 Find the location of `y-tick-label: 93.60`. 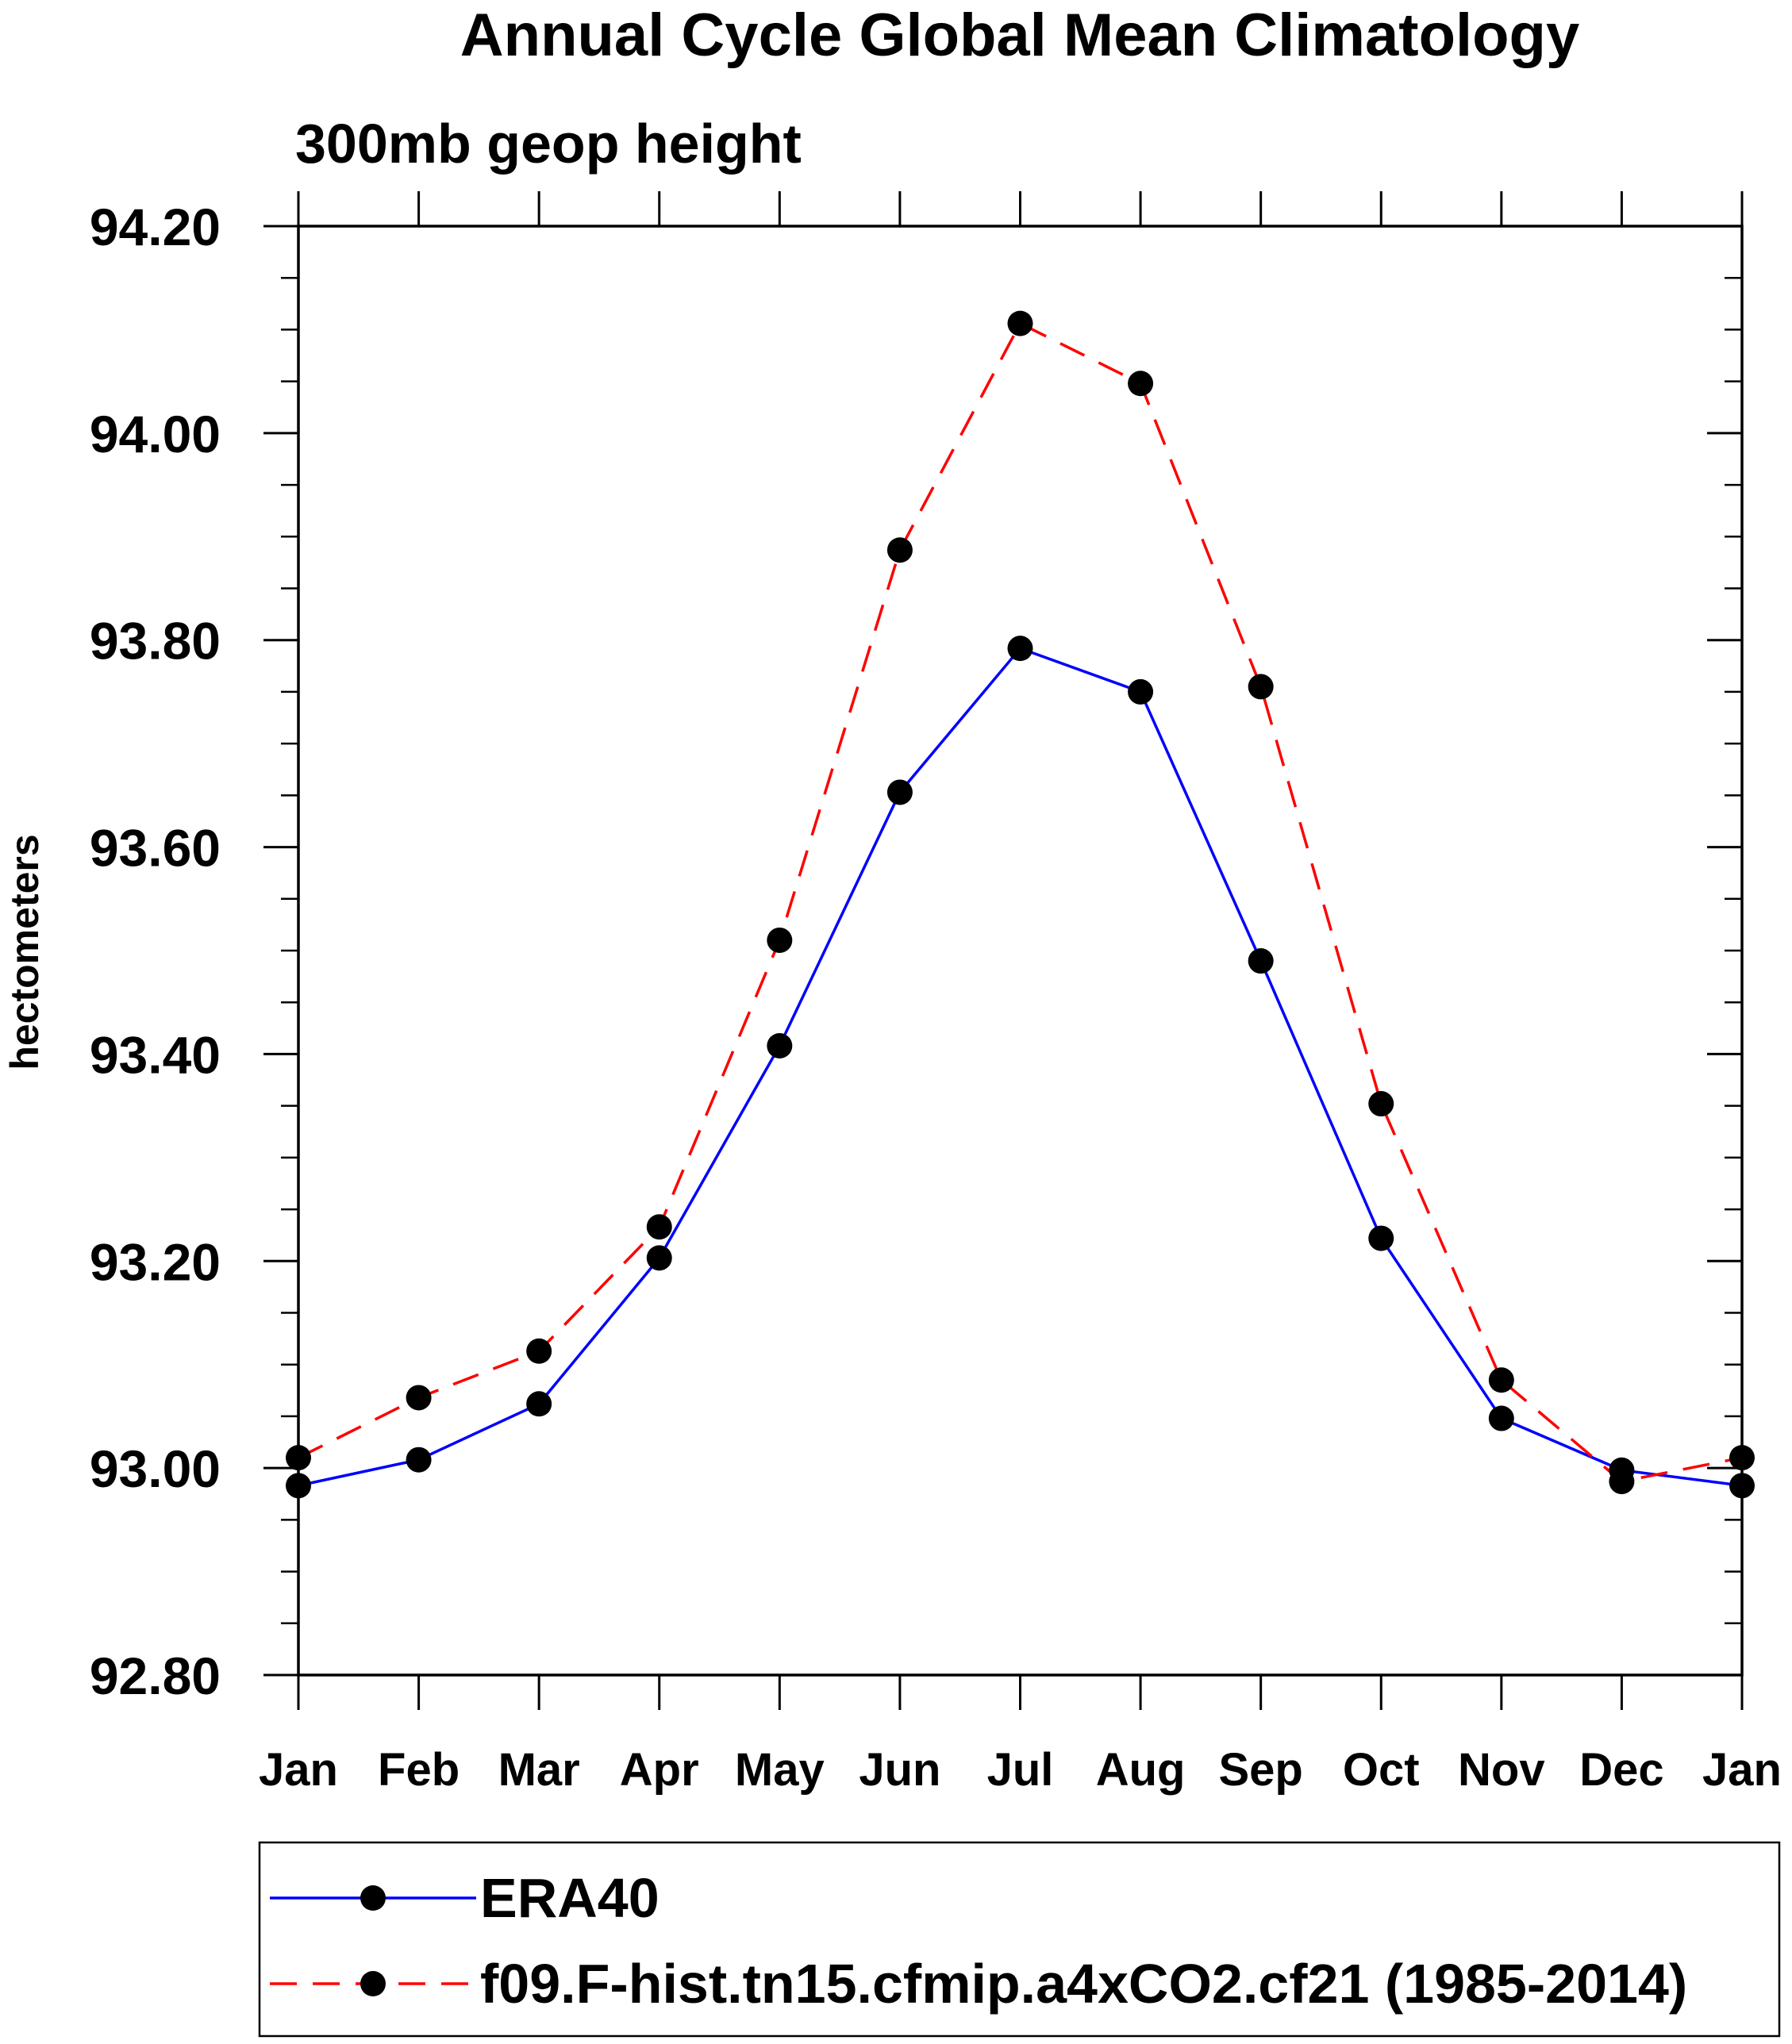

y-tick-label: 93.60 is located at coordinates (155, 848).